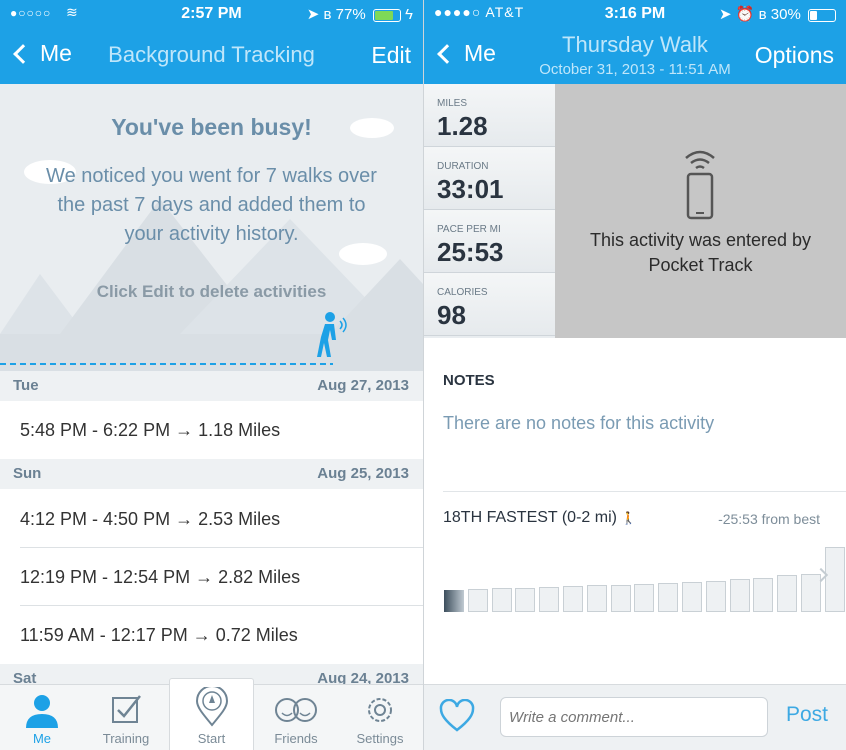  What do you see at coordinates (26, 385) in the screenshot?
I see `section-day: Tue` at bounding box center [26, 385].